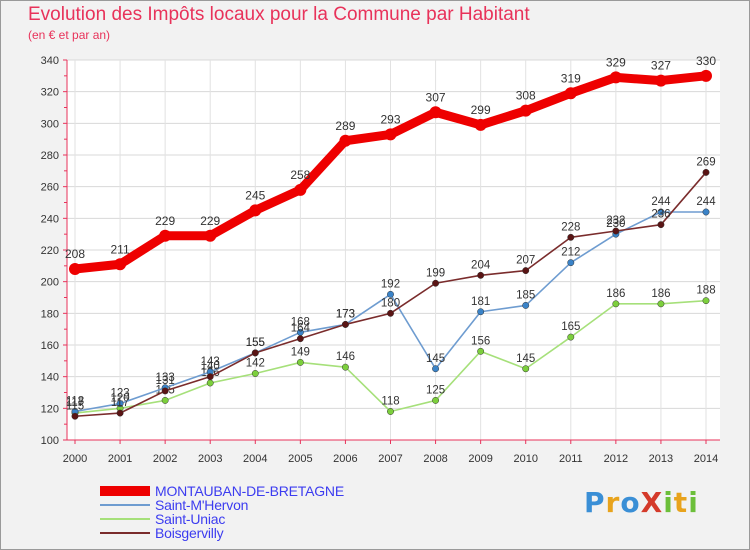 This screenshot has width=750, height=550. I want to click on logo-letter: X, so click(652, 502).